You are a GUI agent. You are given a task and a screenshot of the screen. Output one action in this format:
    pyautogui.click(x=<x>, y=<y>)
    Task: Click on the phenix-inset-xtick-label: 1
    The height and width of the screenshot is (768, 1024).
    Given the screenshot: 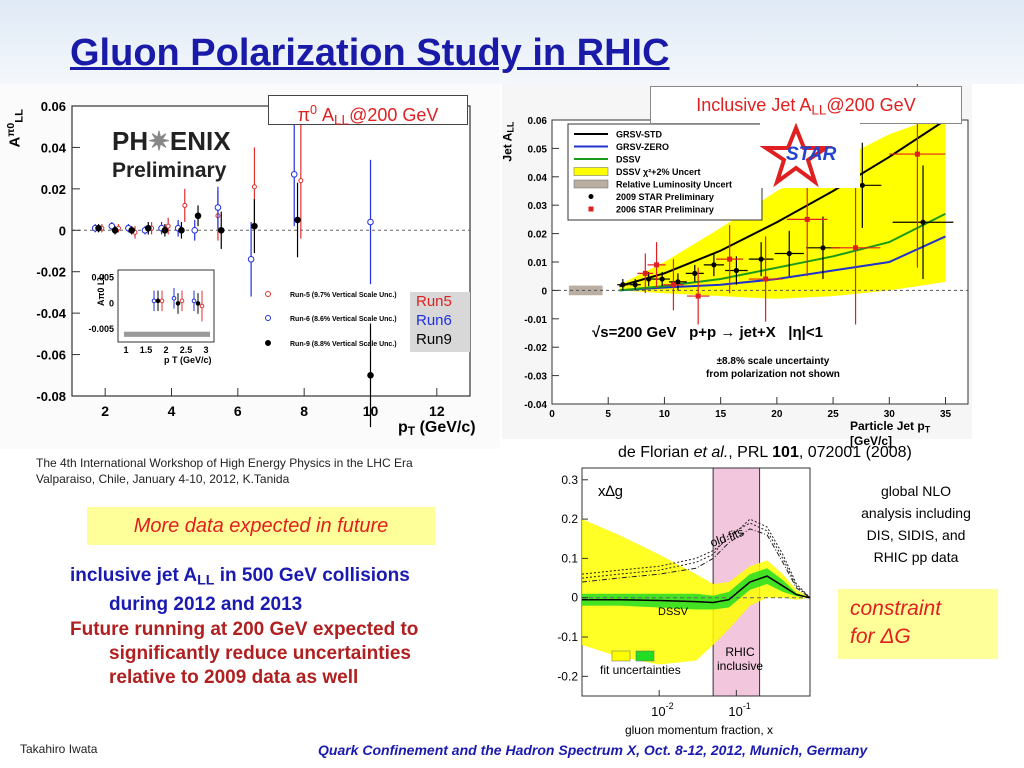 What is the action you would take?
    pyautogui.click(x=125, y=350)
    